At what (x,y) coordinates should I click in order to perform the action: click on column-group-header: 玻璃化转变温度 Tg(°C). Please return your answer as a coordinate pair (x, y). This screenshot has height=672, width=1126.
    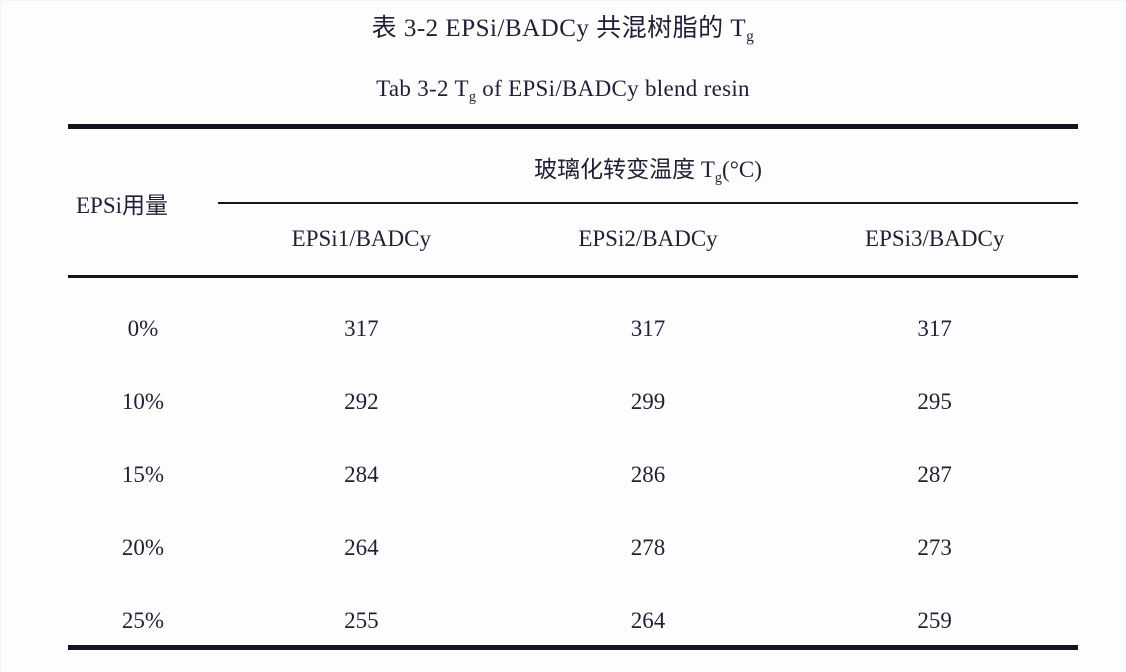
    Looking at the image, I should click on (648, 168).